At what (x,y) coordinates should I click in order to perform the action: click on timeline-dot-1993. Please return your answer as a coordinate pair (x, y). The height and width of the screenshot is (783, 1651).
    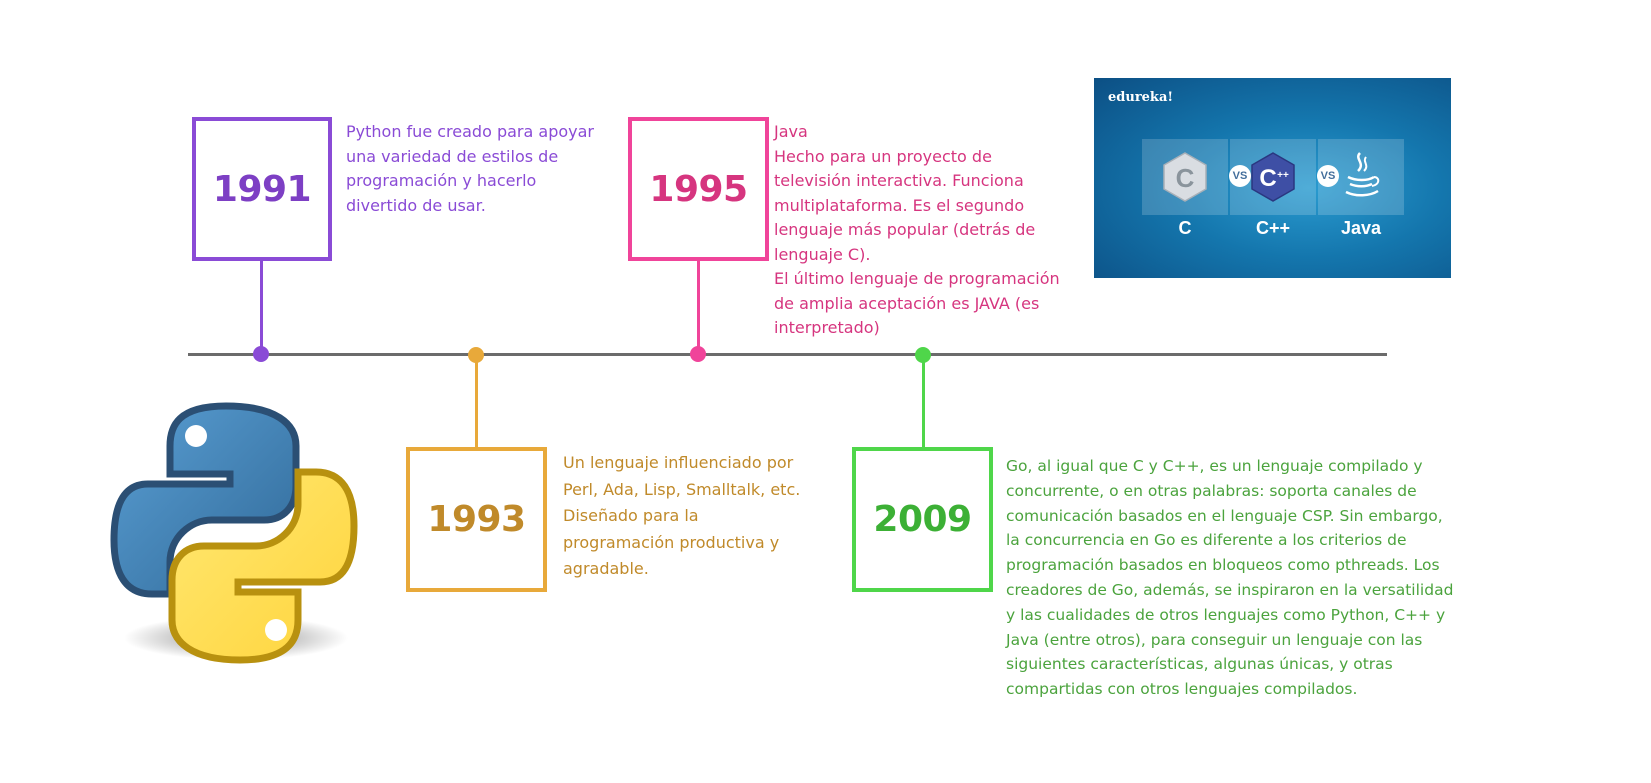
    Looking at the image, I should click on (476, 355).